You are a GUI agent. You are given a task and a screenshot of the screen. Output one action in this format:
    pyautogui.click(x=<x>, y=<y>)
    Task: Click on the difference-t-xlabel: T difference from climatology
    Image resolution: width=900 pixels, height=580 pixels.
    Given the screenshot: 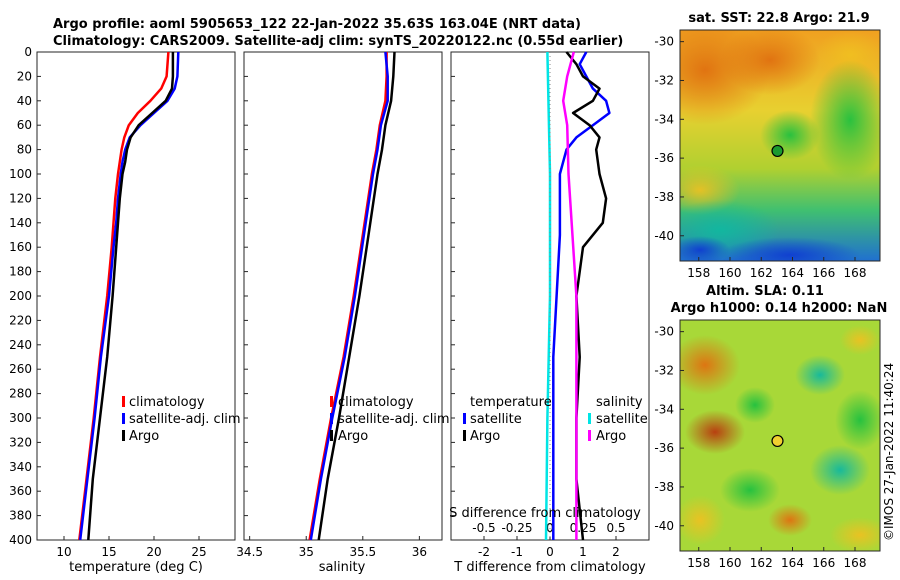 What is the action you would take?
    pyautogui.click(x=549, y=567)
    